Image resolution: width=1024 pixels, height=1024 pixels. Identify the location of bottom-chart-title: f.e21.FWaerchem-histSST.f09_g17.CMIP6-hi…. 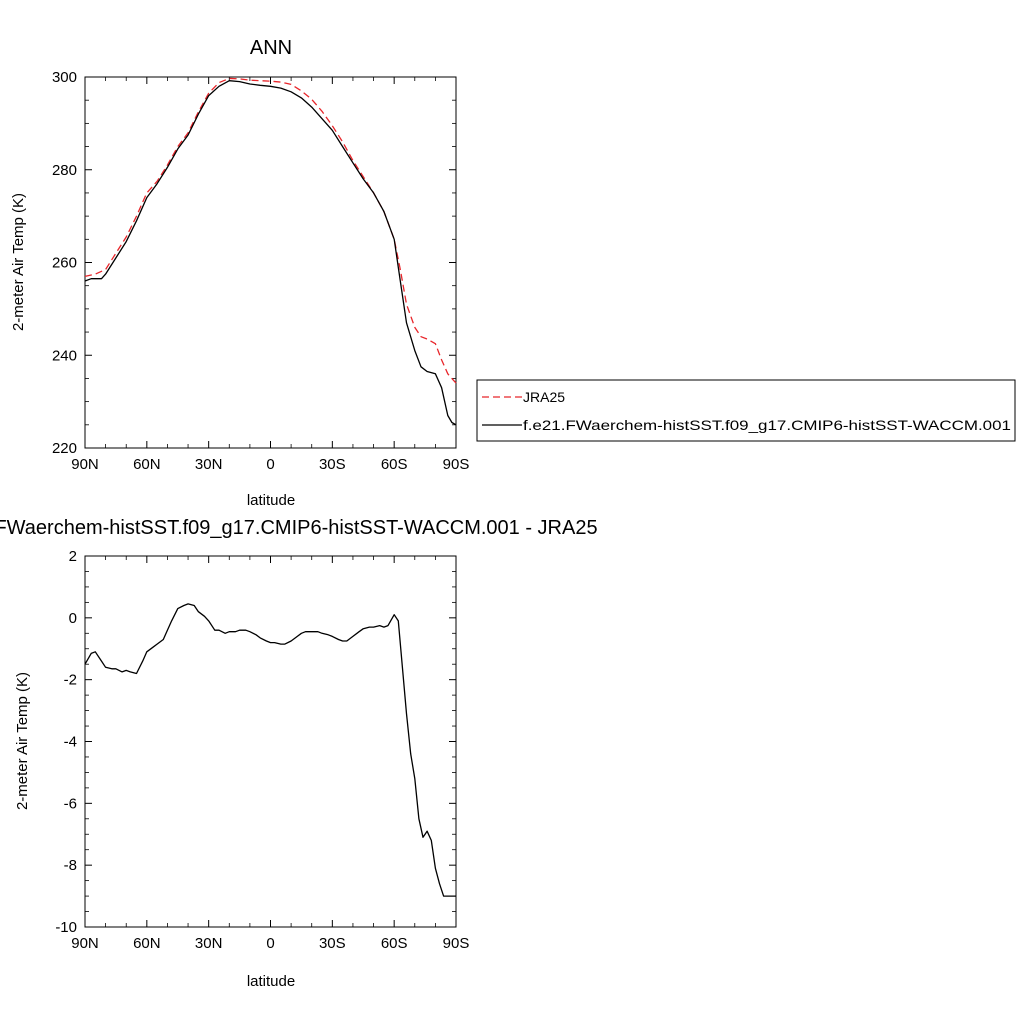
(299, 528).